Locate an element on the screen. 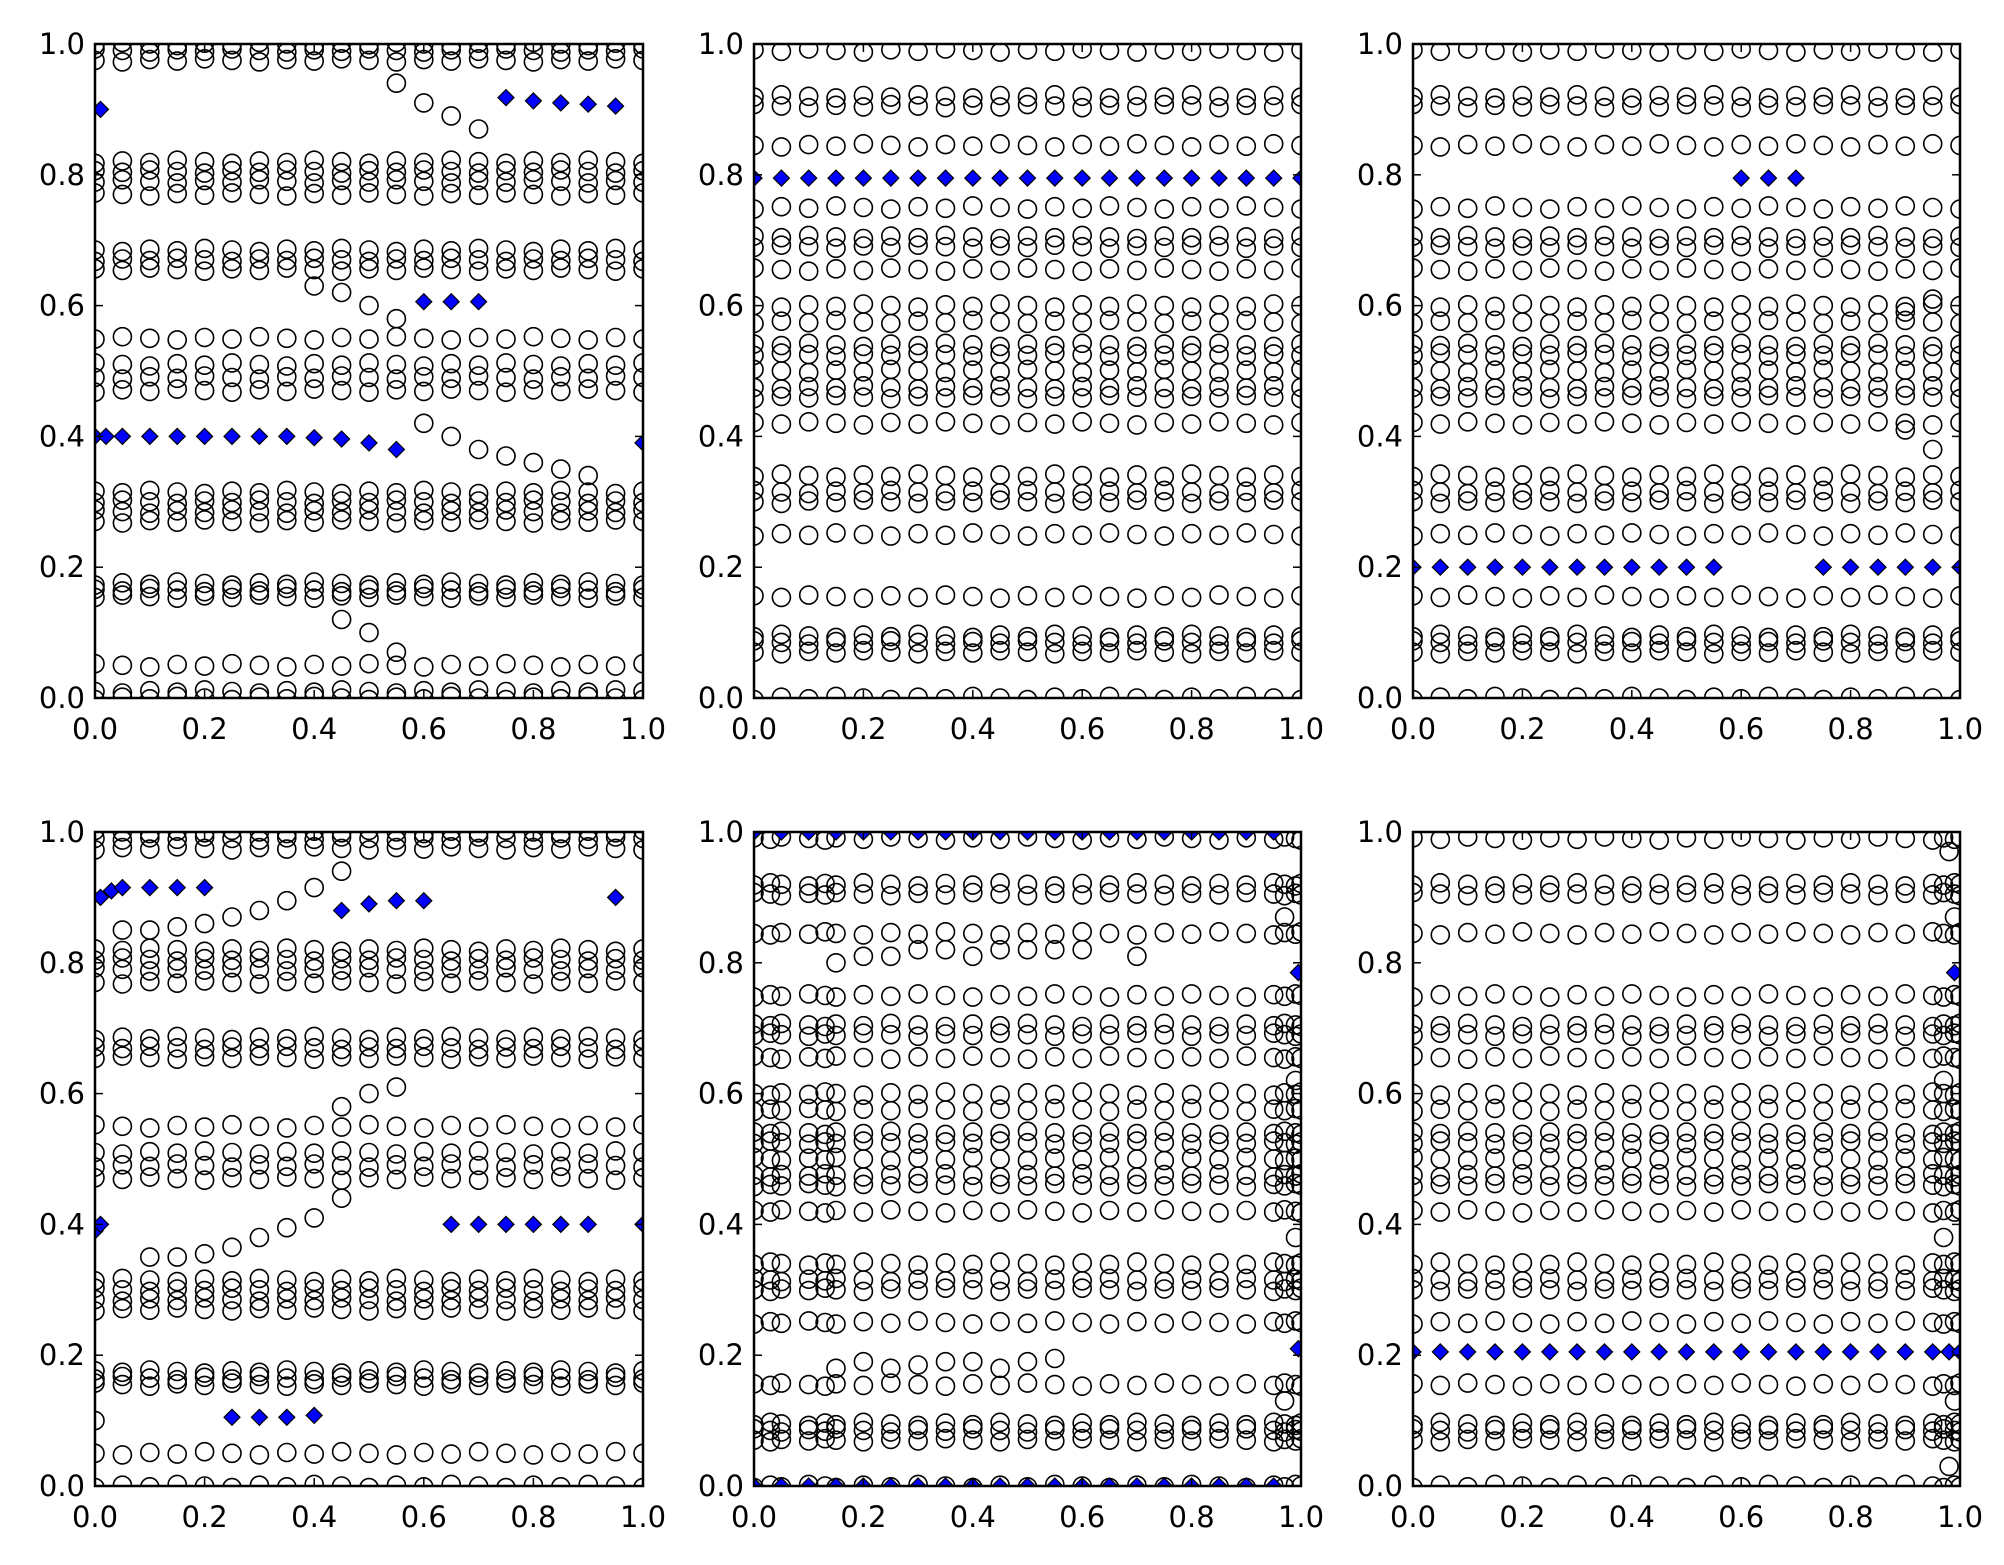  x-tick-label: 0.2 is located at coordinates (1522, 1517).